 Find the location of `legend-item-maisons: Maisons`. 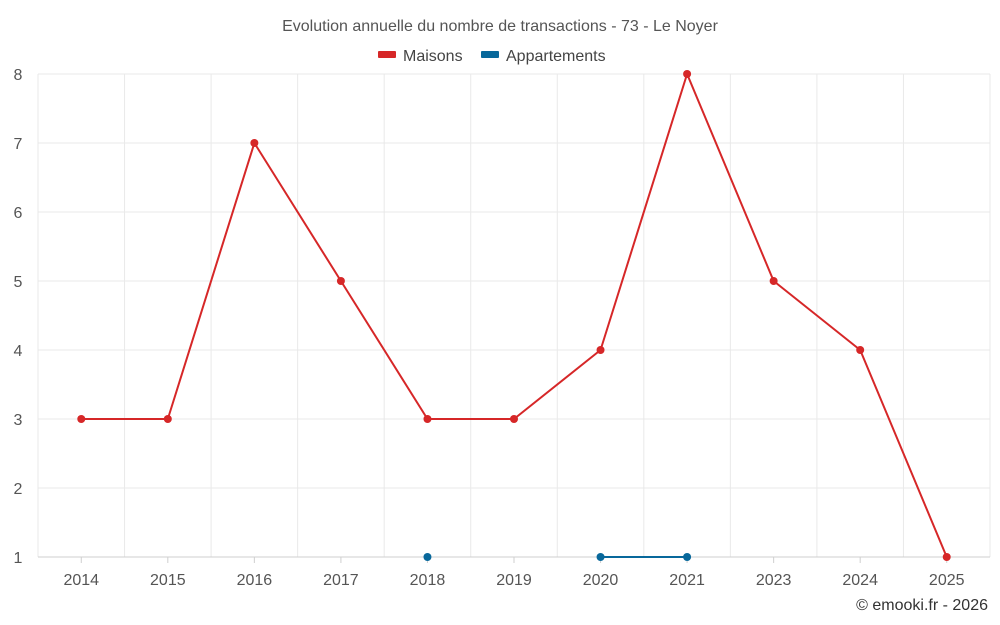

legend-item-maisons: Maisons is located at coordinates (420, 56).